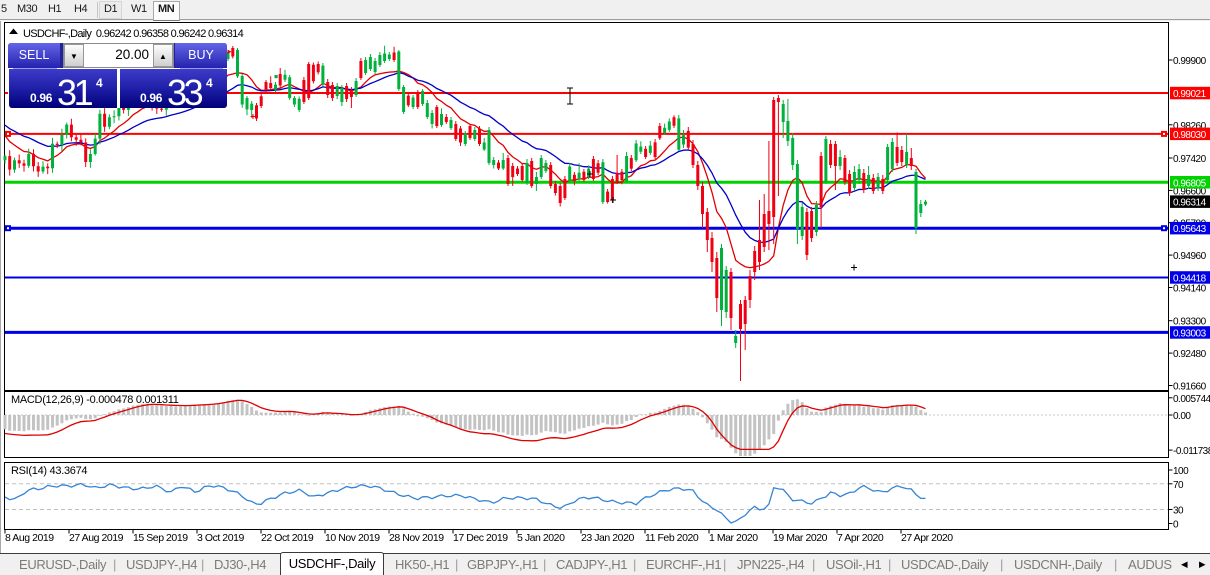 The height and width of the screenshot is (575, 1210). I want to click on svg-text: 0.96805, so click(1190, 183).